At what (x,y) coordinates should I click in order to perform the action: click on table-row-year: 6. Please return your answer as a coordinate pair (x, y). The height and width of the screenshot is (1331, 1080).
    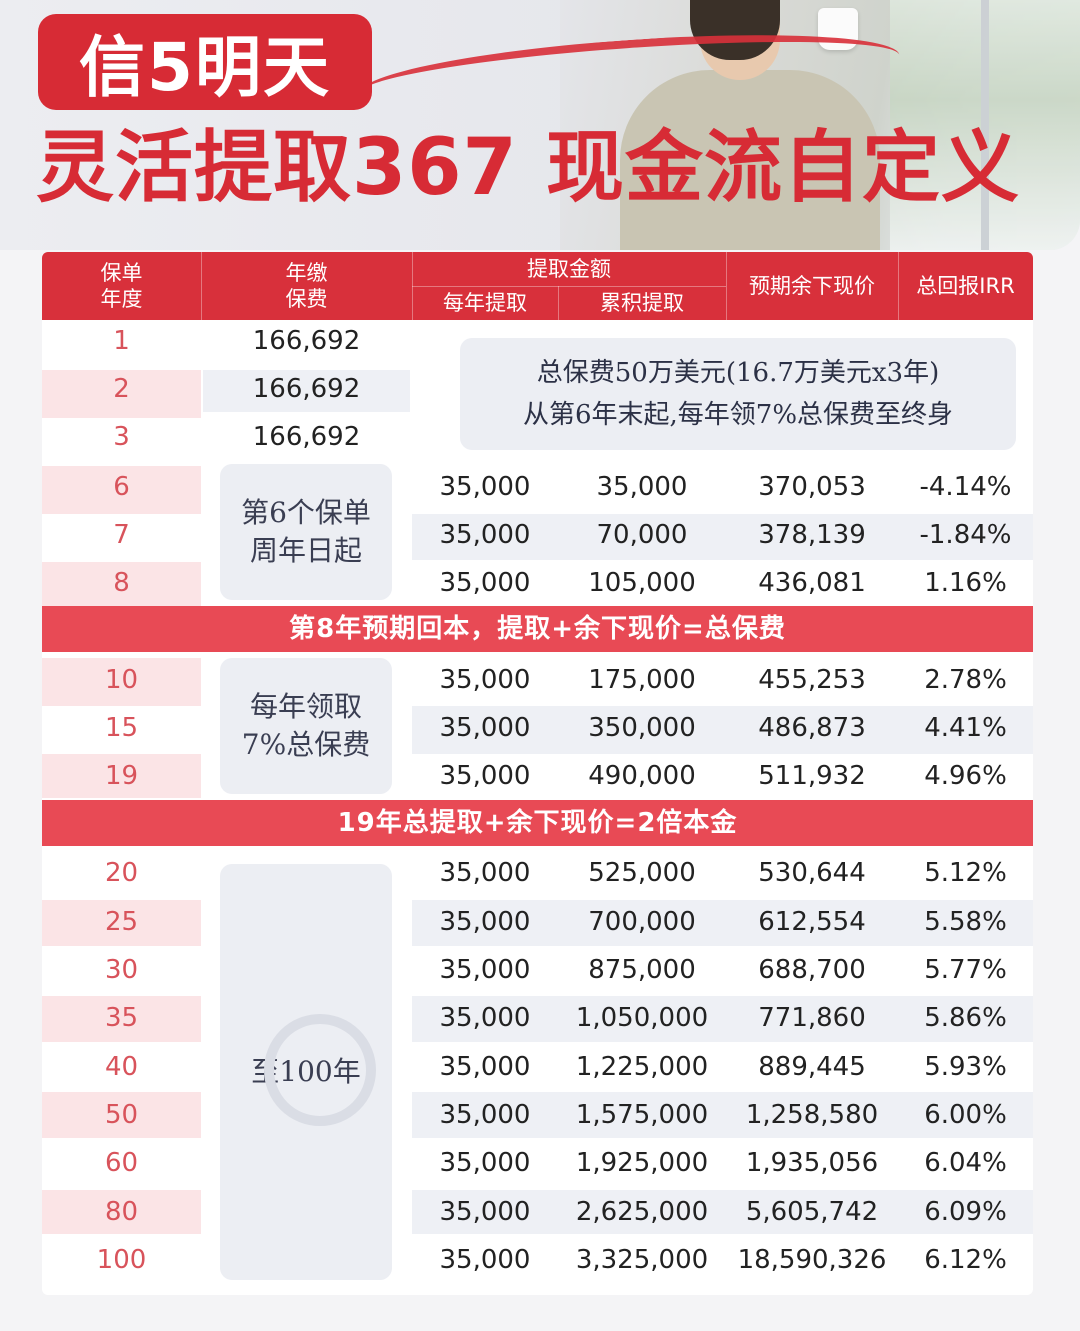
    Looking at the image, I should click on (121, 487).